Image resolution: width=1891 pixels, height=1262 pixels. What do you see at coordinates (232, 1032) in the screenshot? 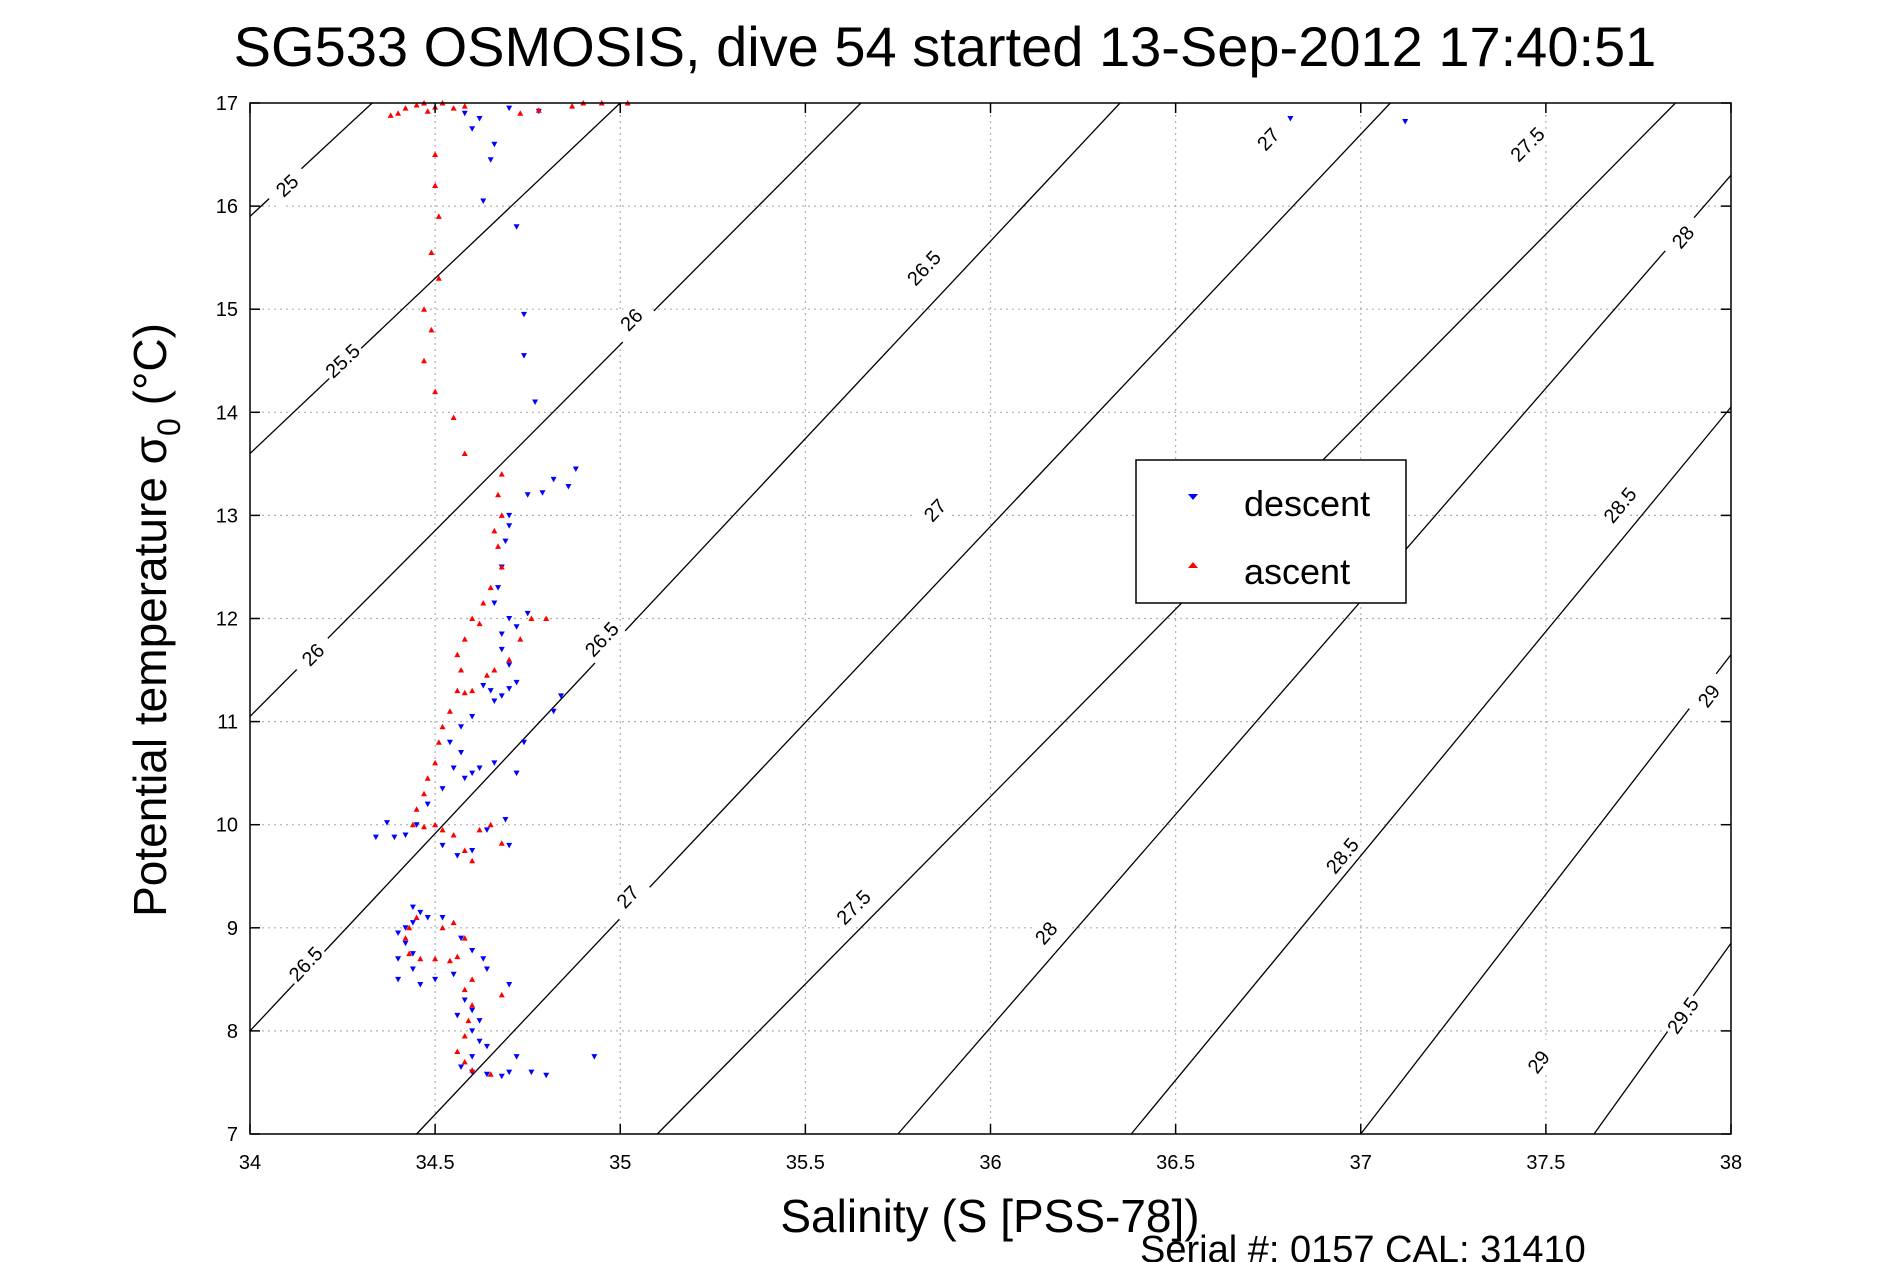
I see `y-tick-label: 8` at bounding box center [232, 1032].